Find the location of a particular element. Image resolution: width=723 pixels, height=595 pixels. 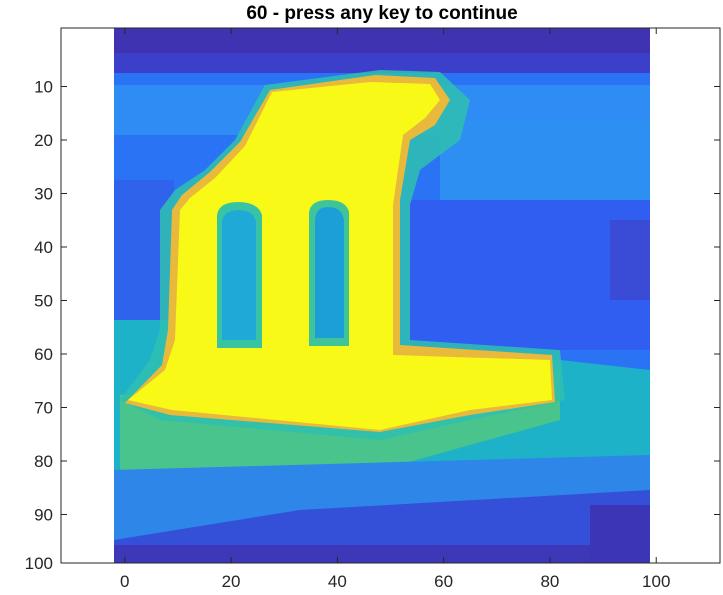

y-tick-label: 90 is located at coordinates (43, 515).